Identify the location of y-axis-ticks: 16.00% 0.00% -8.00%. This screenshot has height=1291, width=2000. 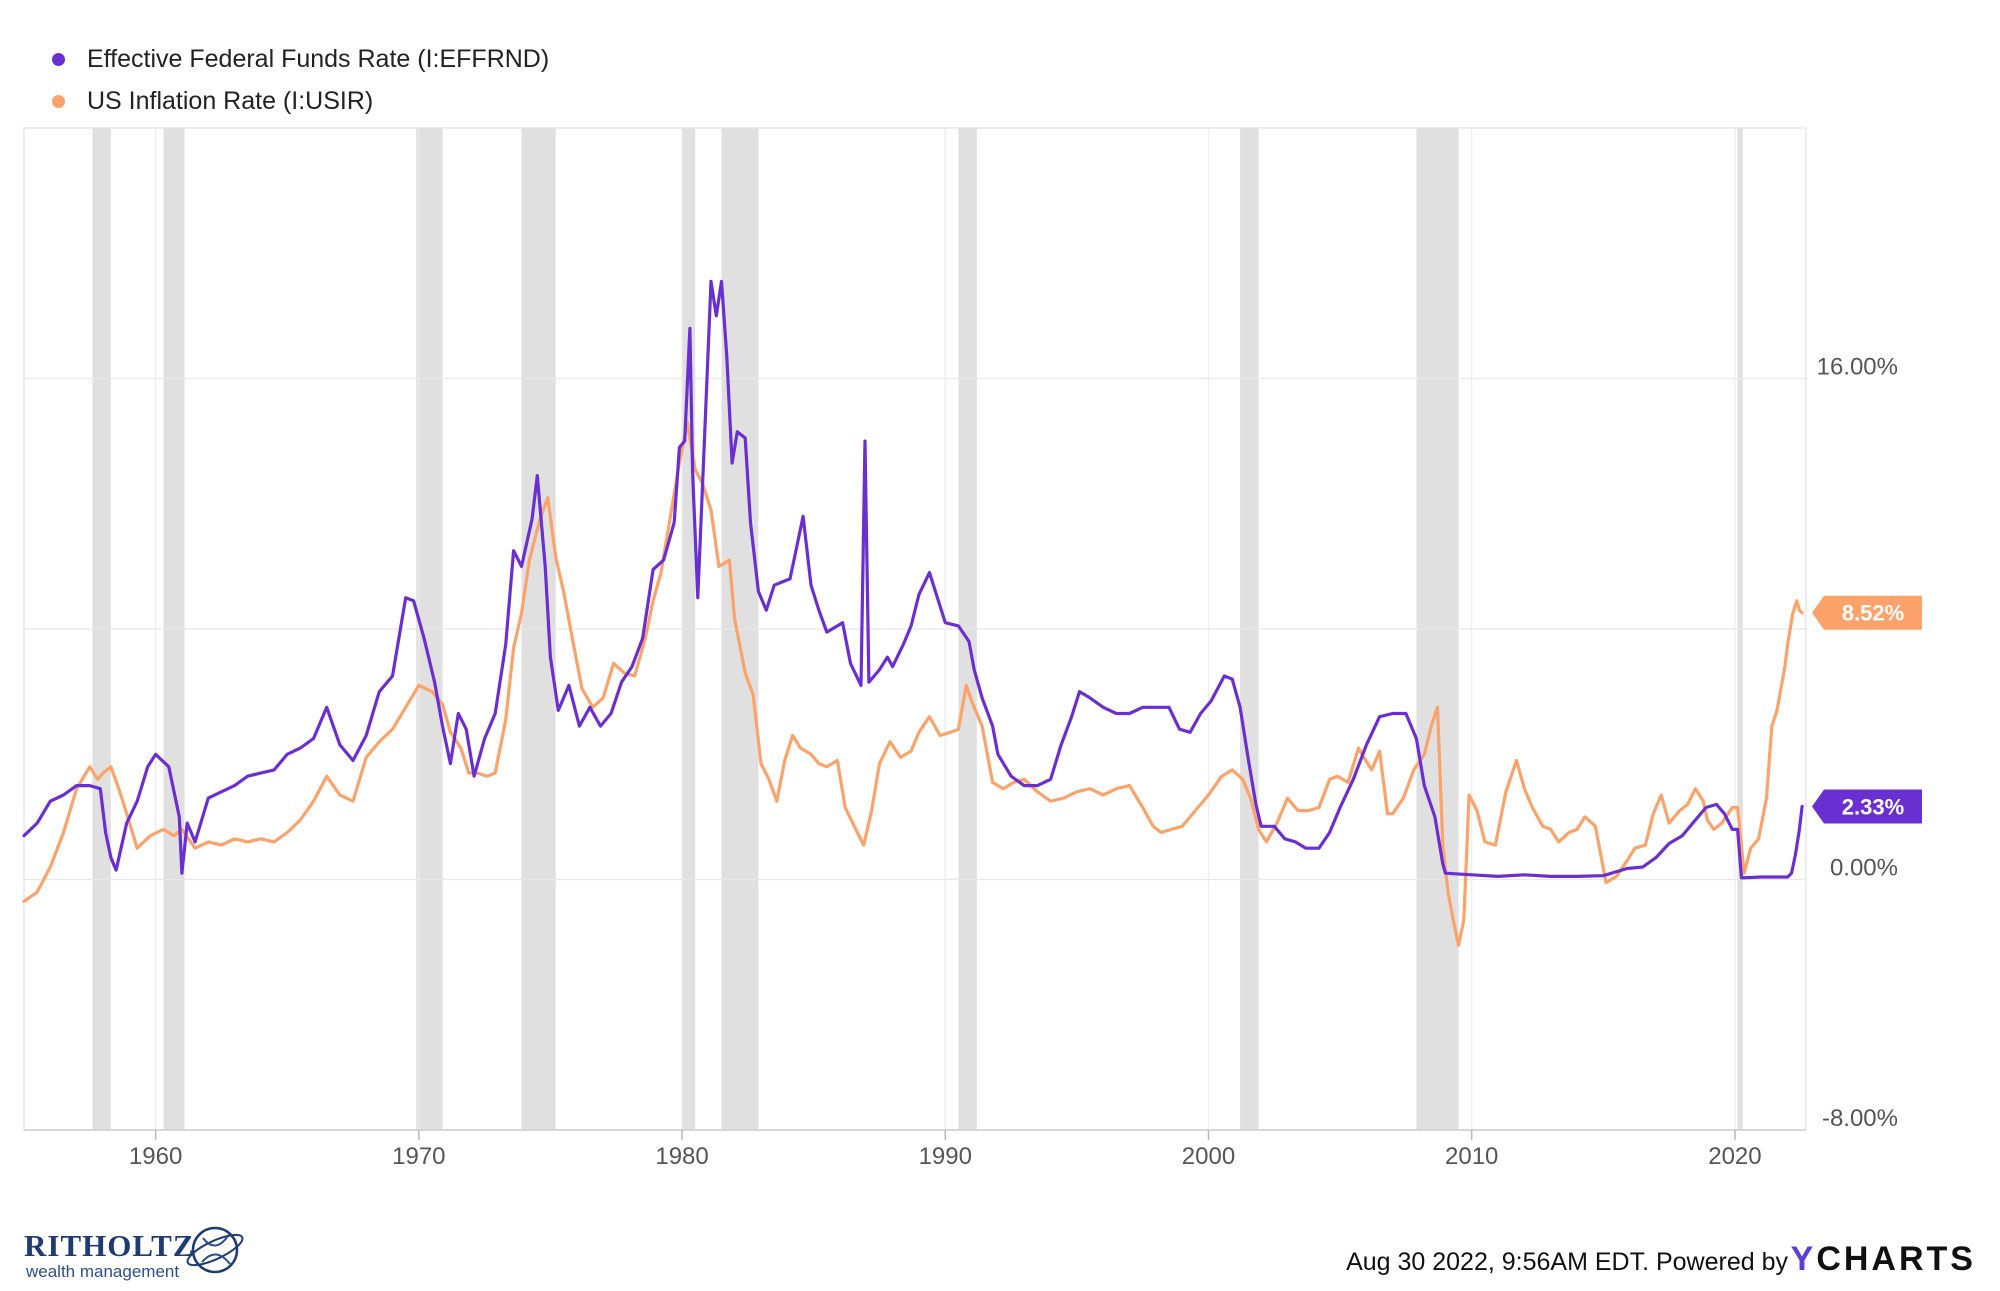
(1857, 743).